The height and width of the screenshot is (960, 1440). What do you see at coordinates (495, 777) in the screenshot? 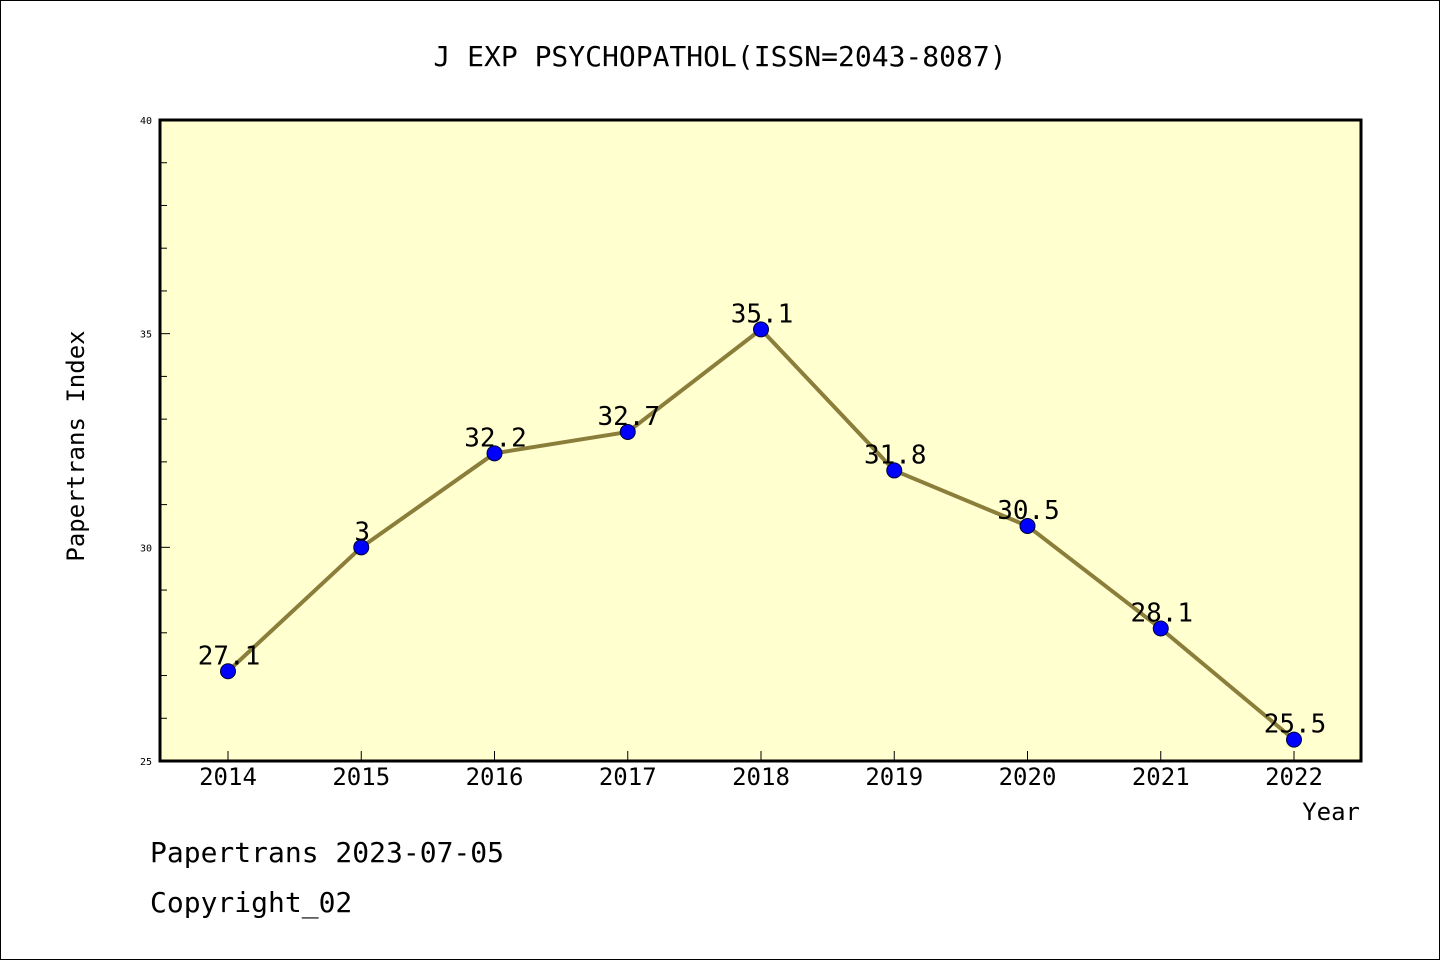
I see `x-tick-label: 2016` at bounding box center [495, 777].